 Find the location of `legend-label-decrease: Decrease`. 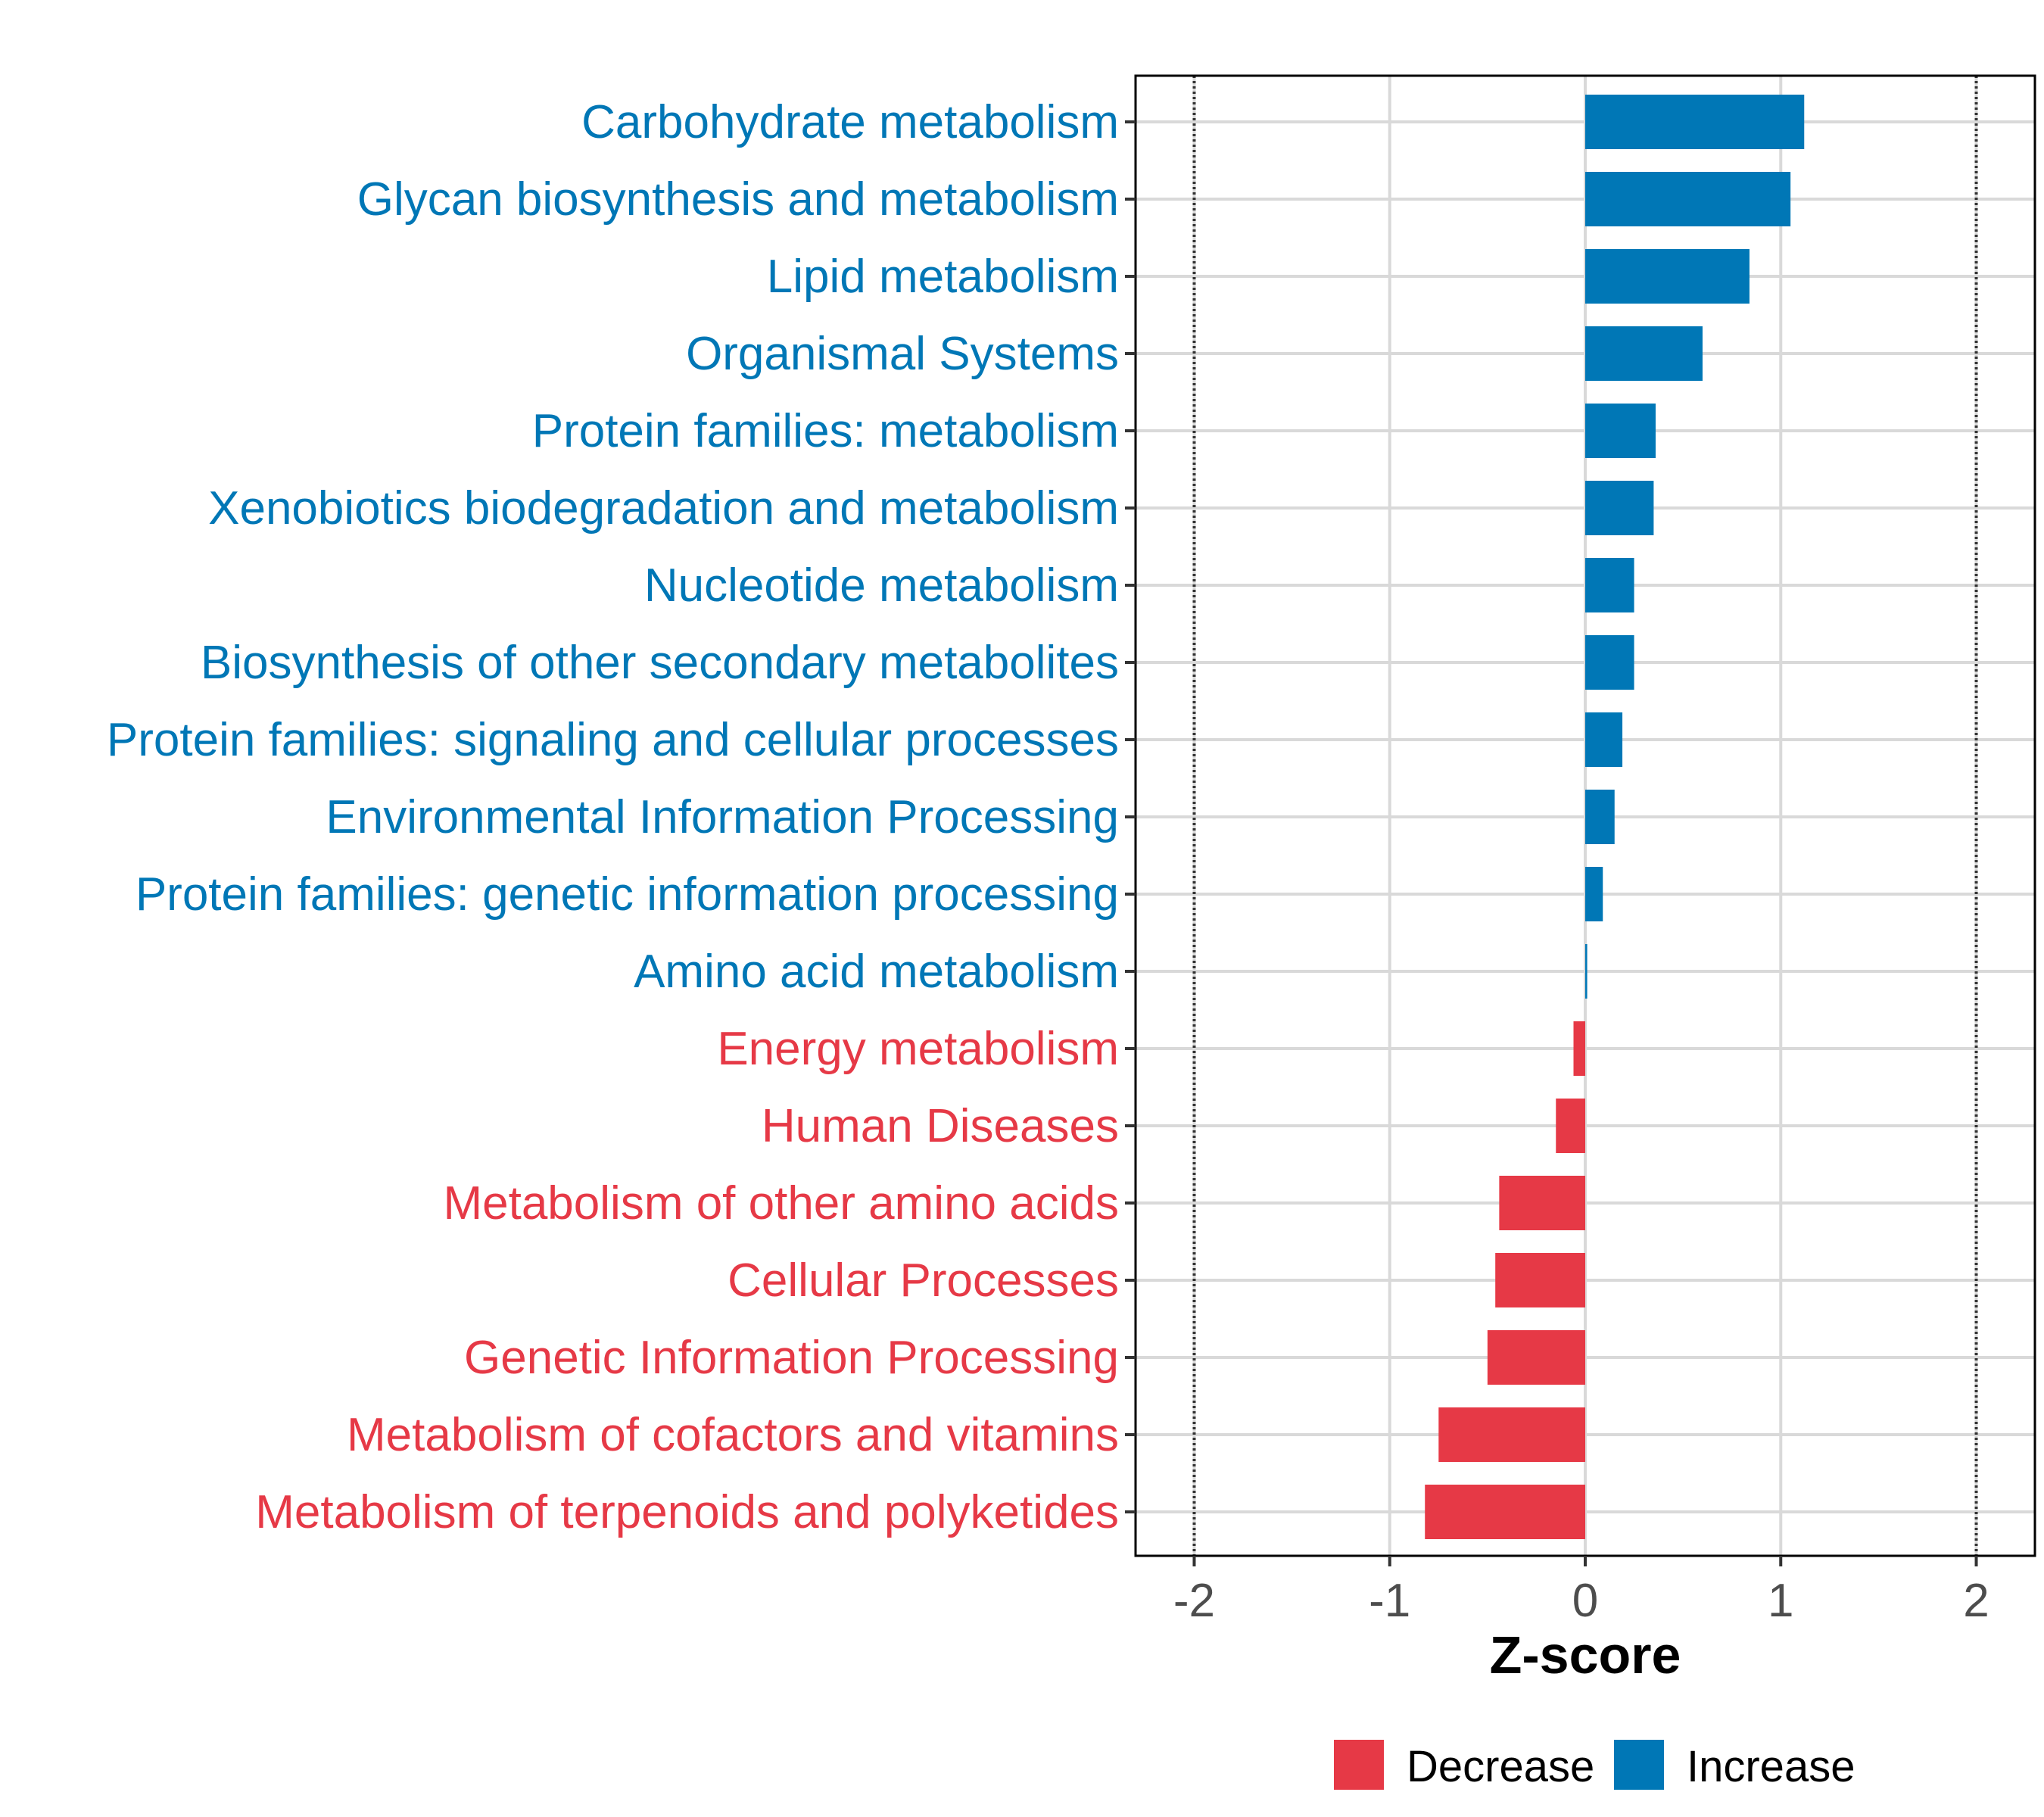

legend-label-decrease: Decrease is located at coordinates (1500, 1766).